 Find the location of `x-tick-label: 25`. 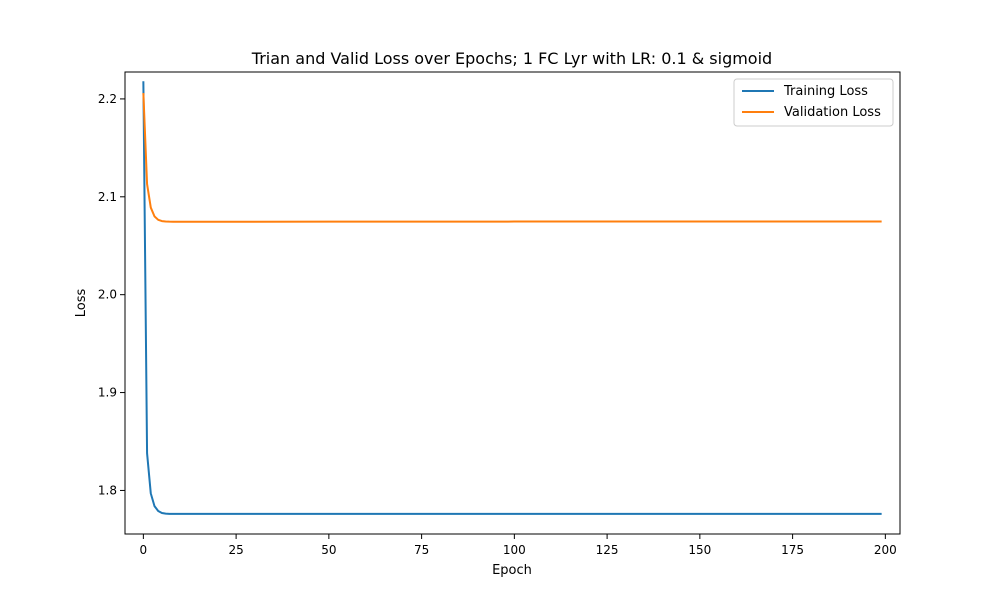

x-tick-label: 25 is located at coordinates (235, 550).